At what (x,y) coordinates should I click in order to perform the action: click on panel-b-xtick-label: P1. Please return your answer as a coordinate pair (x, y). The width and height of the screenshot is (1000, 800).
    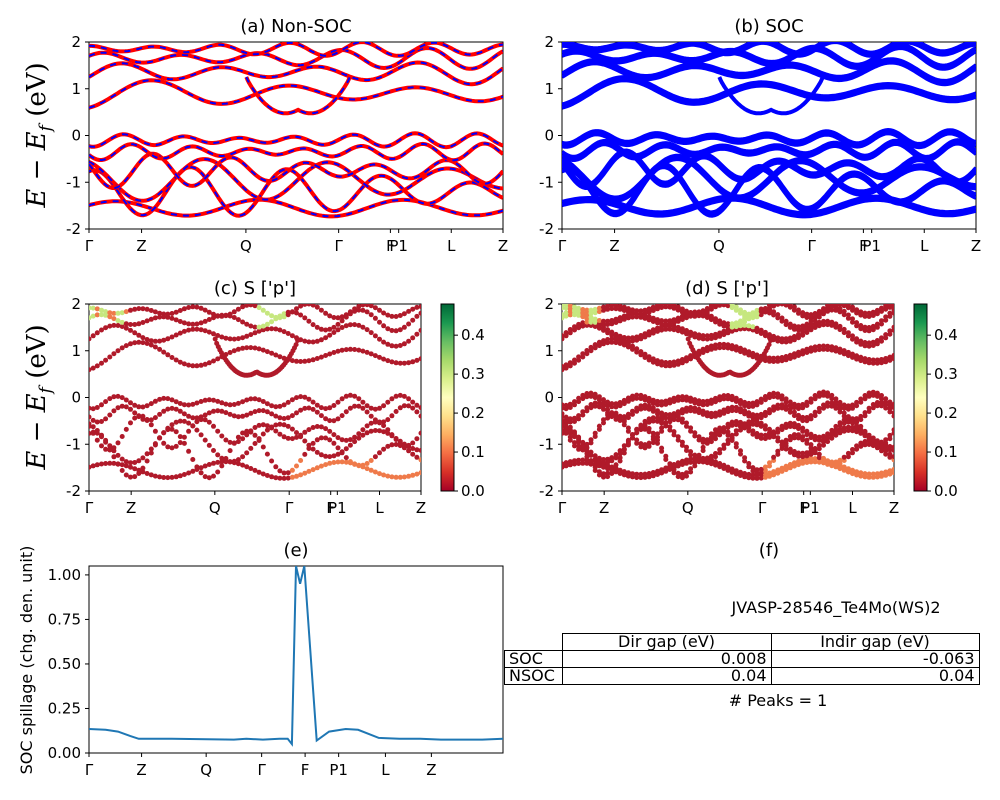
    Looking at the image, I should click on (871, 246).